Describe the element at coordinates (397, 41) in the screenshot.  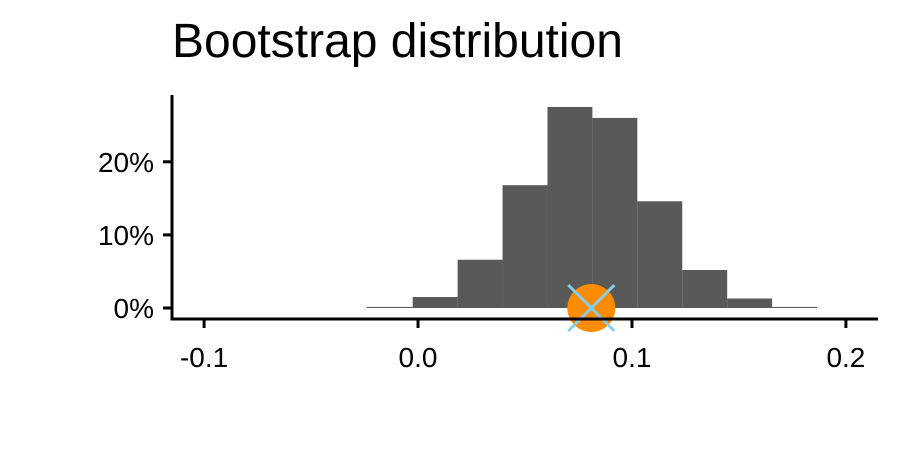
I see `chart-title: Bootstrap distribution` at that location.